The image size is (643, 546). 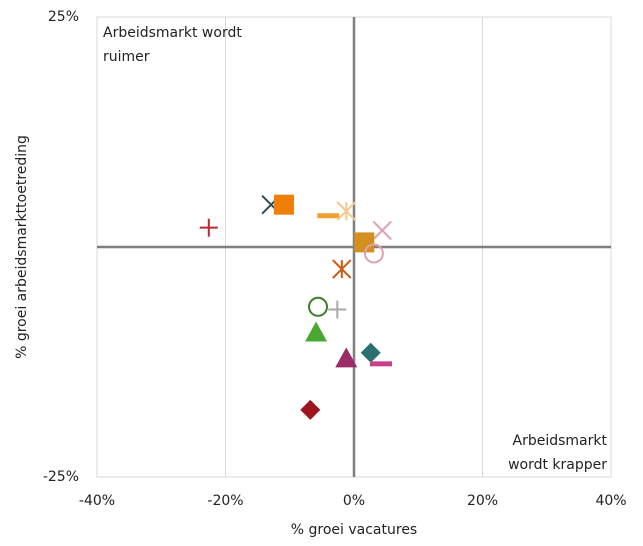 What do you see at coordinates (354, 530) in the screenshot?
I see `x-axis-label: % groei vacatures` at bounding box center [354, 530].